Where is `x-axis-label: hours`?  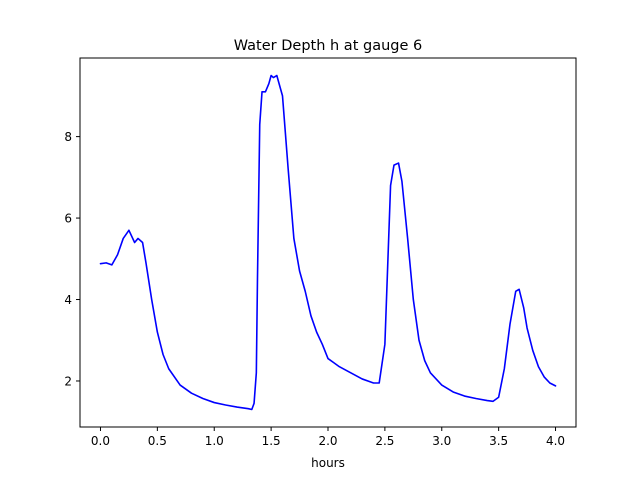 x-axis-label: hours is located at coordinates (328, 463).